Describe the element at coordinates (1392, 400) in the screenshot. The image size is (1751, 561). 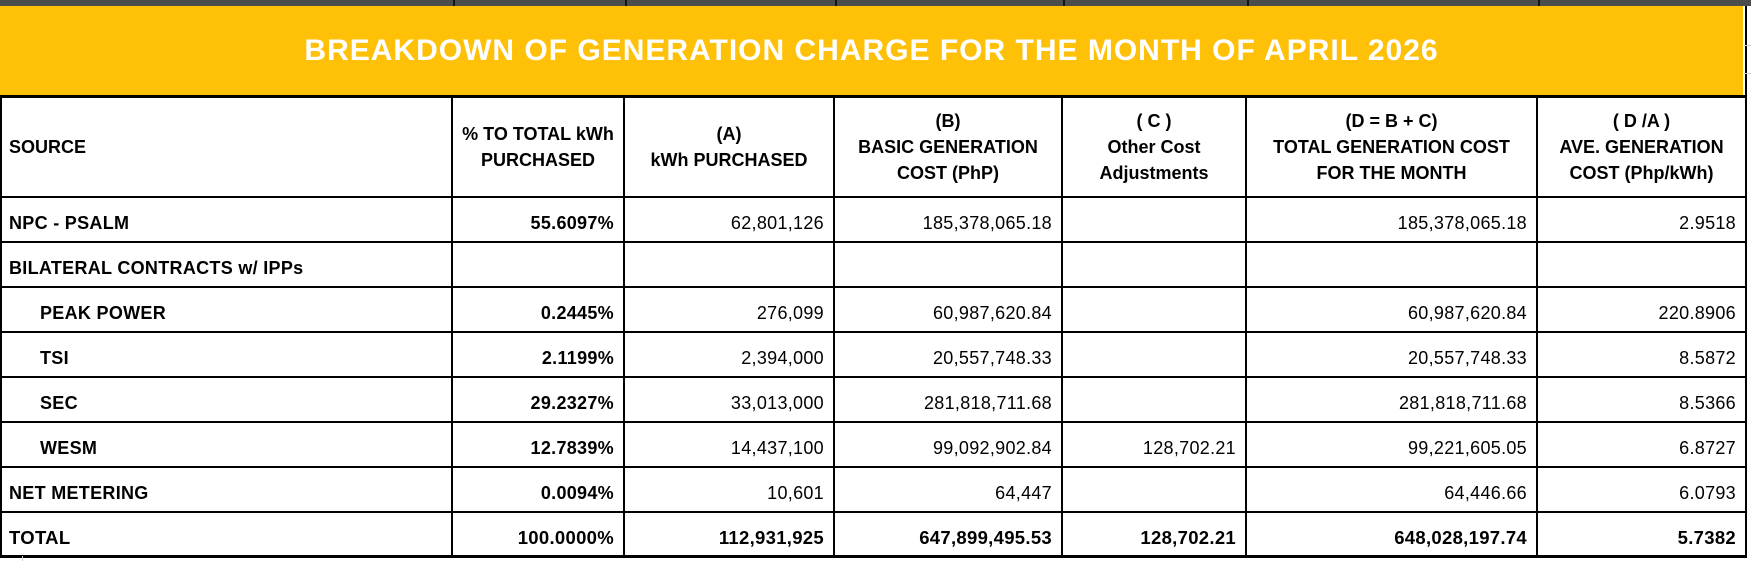
I see `cell-sec-total-cost: 281,818,711.68` at that location.